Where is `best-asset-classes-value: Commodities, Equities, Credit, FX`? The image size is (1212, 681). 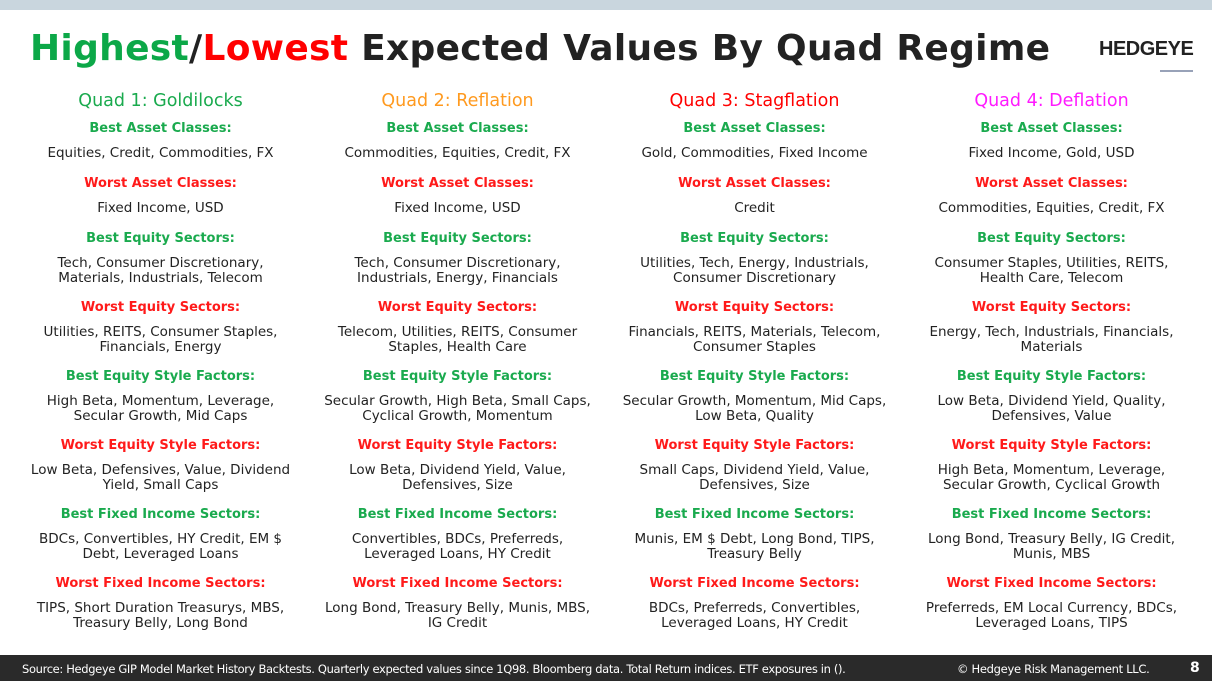 best-asset-classes-value: Commodities, Equities, Credit, FX is located at coordinates (457, 153).